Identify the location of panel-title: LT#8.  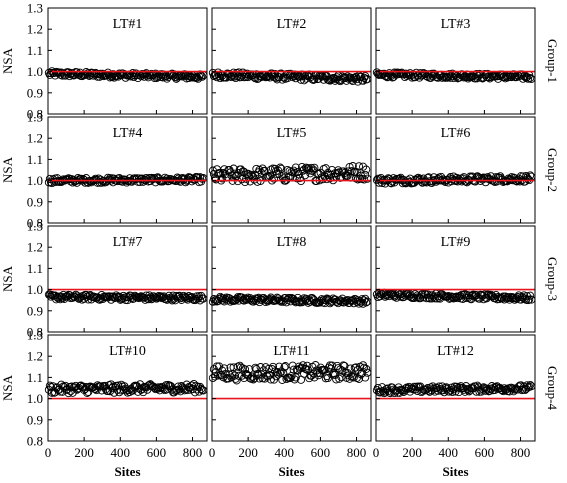
(292, 242).